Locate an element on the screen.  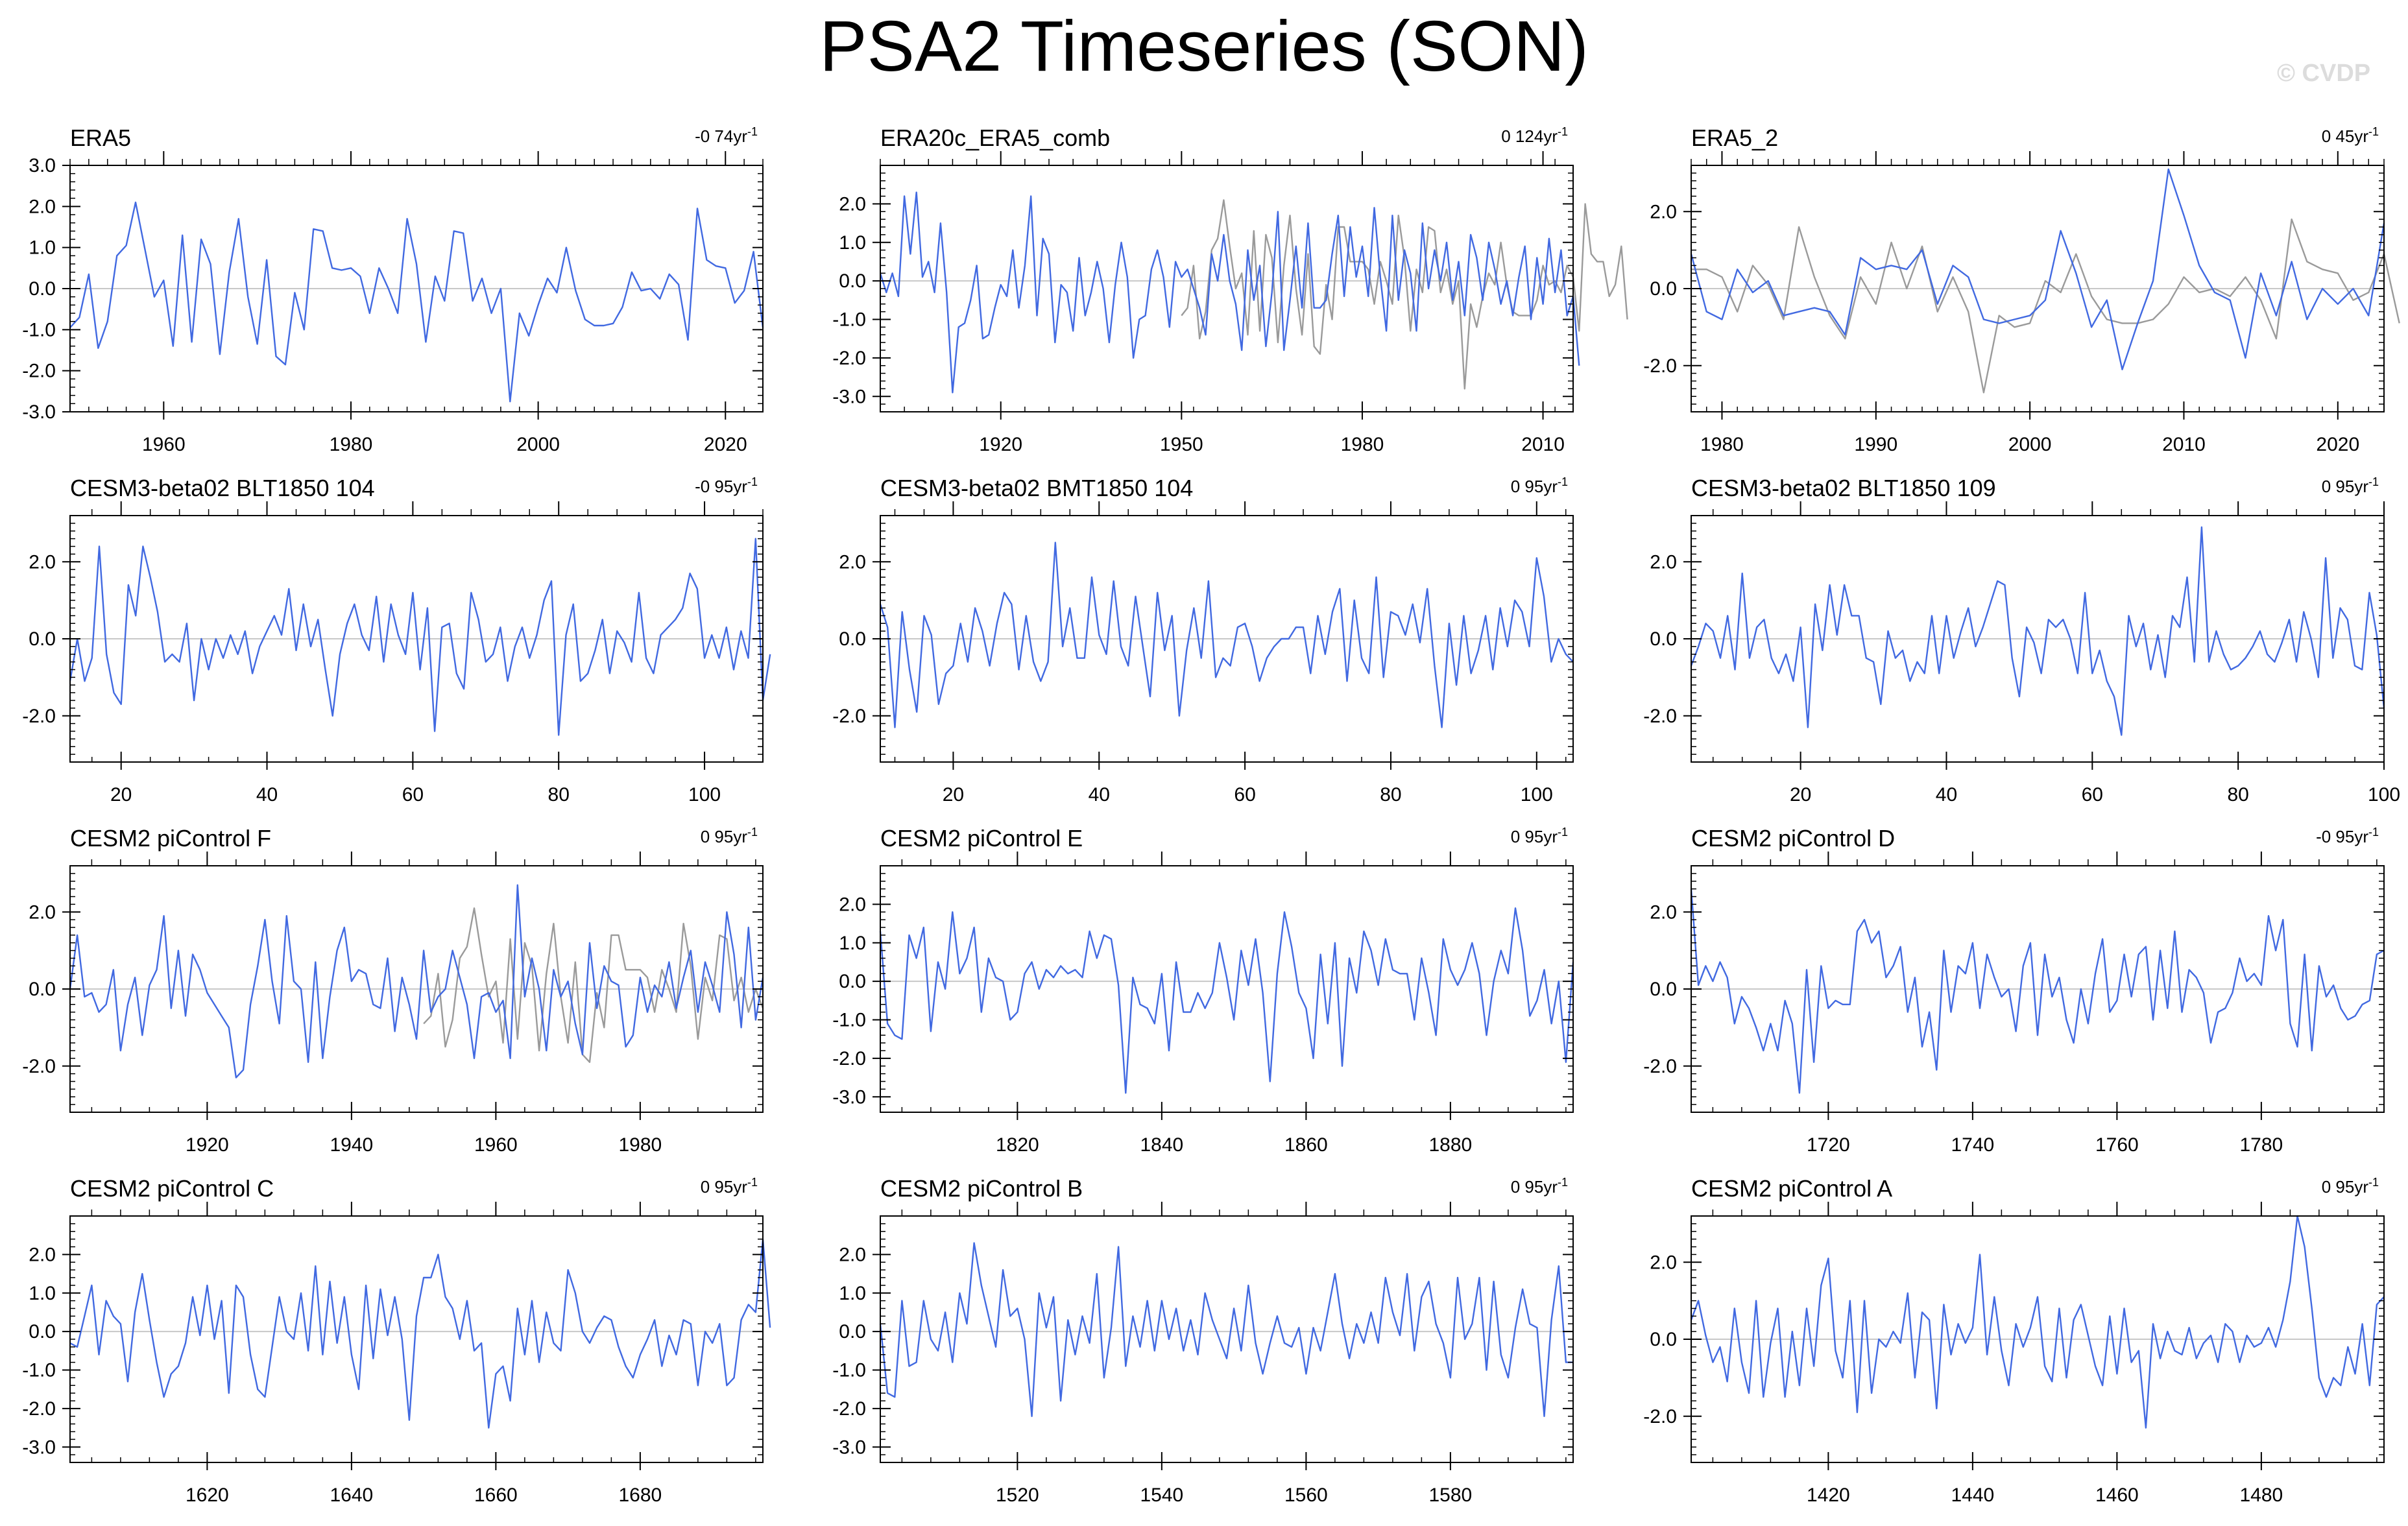
panel-title: CESM2 piControl F is located at coordinates (170, 838).